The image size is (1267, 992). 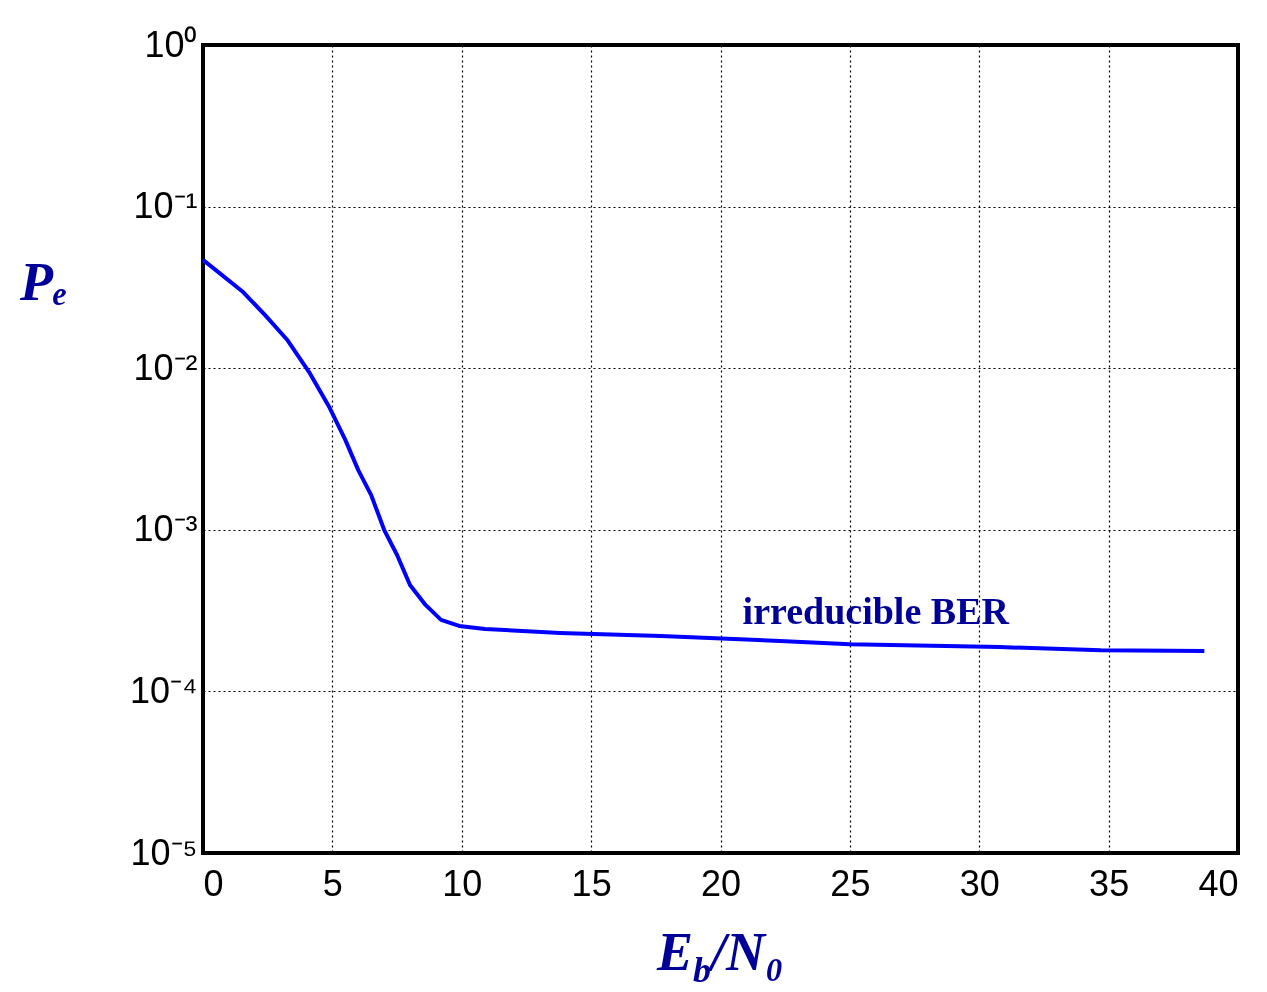 I want to click on y-tick-label: 10⁻⁵, so click(x=164, y=852).